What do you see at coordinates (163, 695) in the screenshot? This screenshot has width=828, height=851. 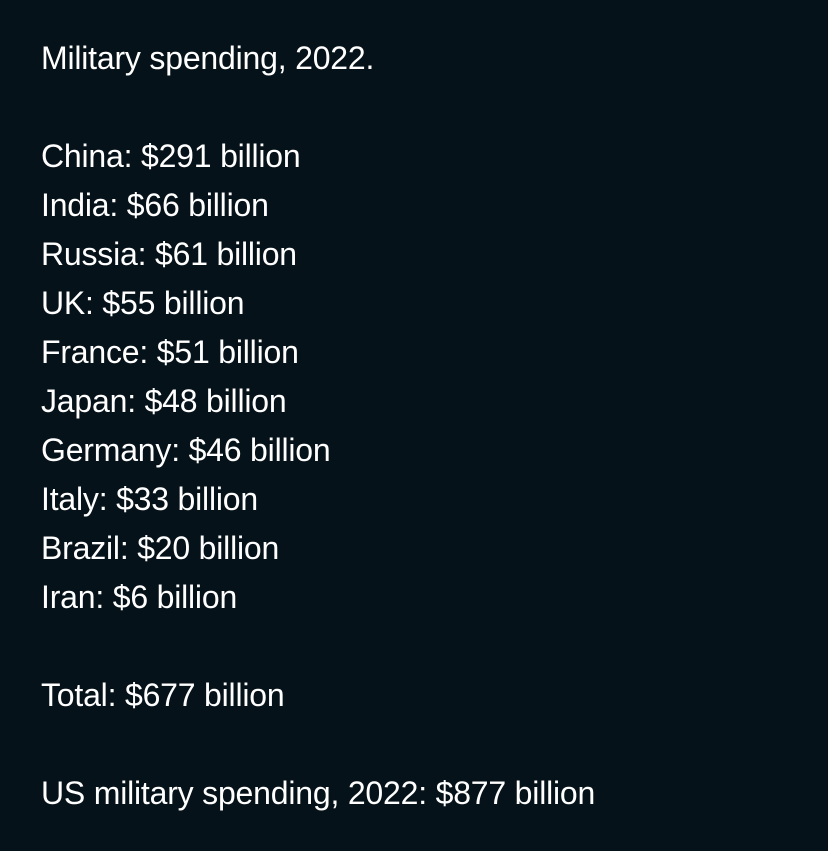 I see `total-line: Total: $677 billion` at bounding box center [163, 695].